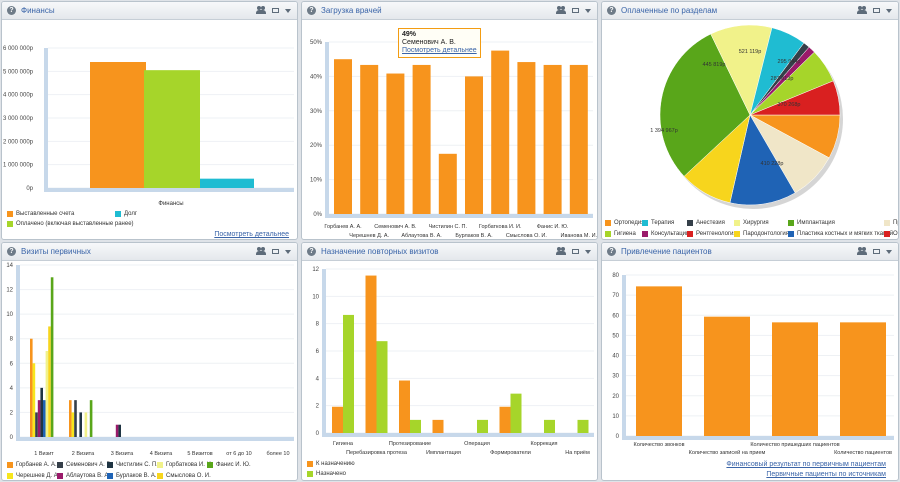 The image size is (900, 482). I want to click on pie-data-label: 521 119р, so click(750, 52).